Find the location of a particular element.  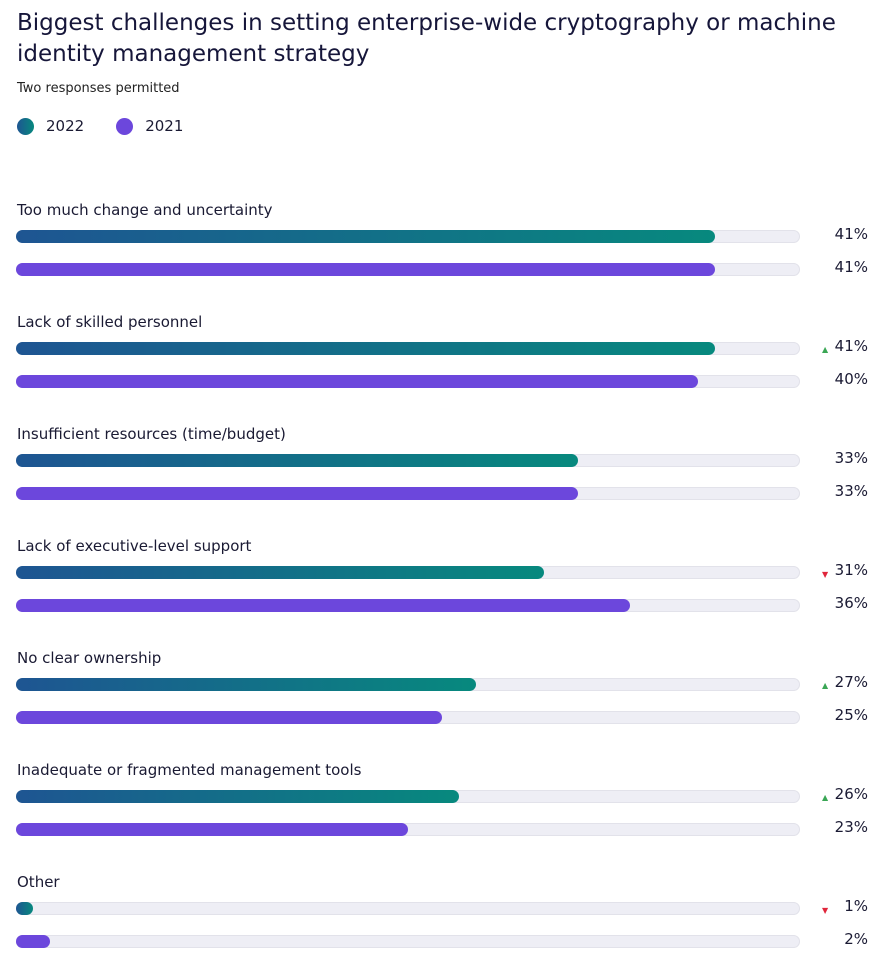

category-label: Too much change and uncertainty is located at coordinates (145, 210).